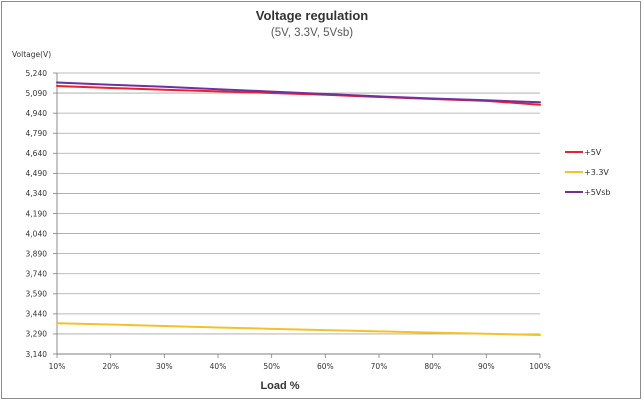 Image resolution: width=644 pixels, height=402 pixels. What do you see at coordinates (37, 133) in the screenshot?
I see `y-tick-label: 4,790` at bounding box center [37, 133].